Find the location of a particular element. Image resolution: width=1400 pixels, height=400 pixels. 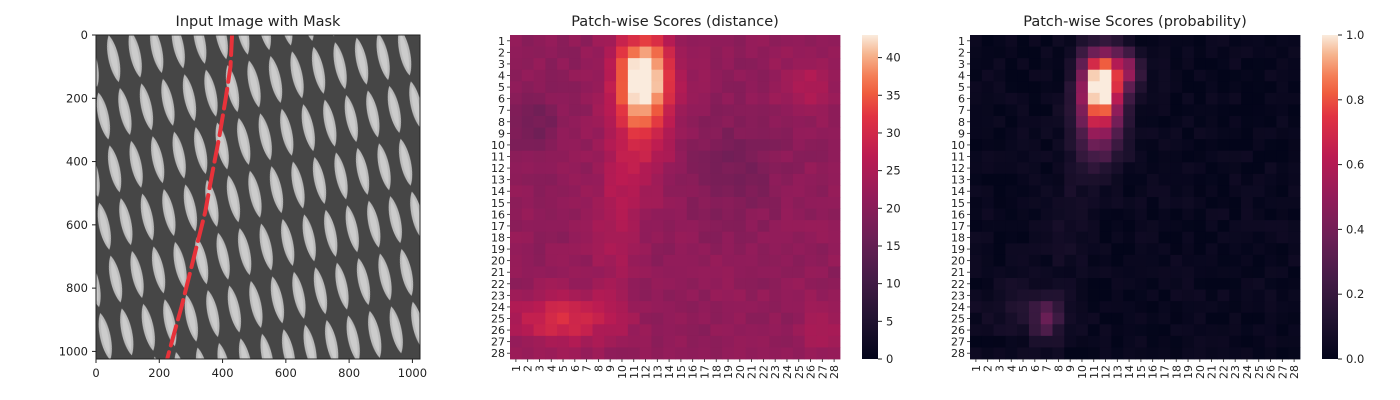

colorbar-tick-label: 15 is located at coordinates (893, 246).